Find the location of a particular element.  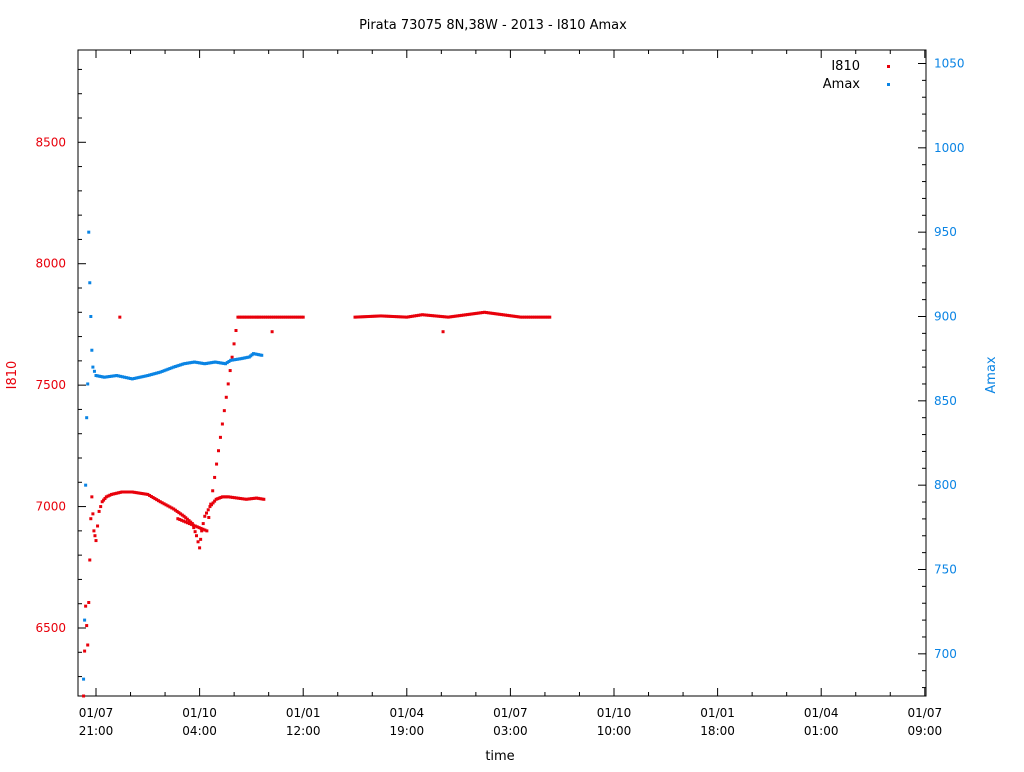

legend-marker-i810 is located at coordinates (888, 66).